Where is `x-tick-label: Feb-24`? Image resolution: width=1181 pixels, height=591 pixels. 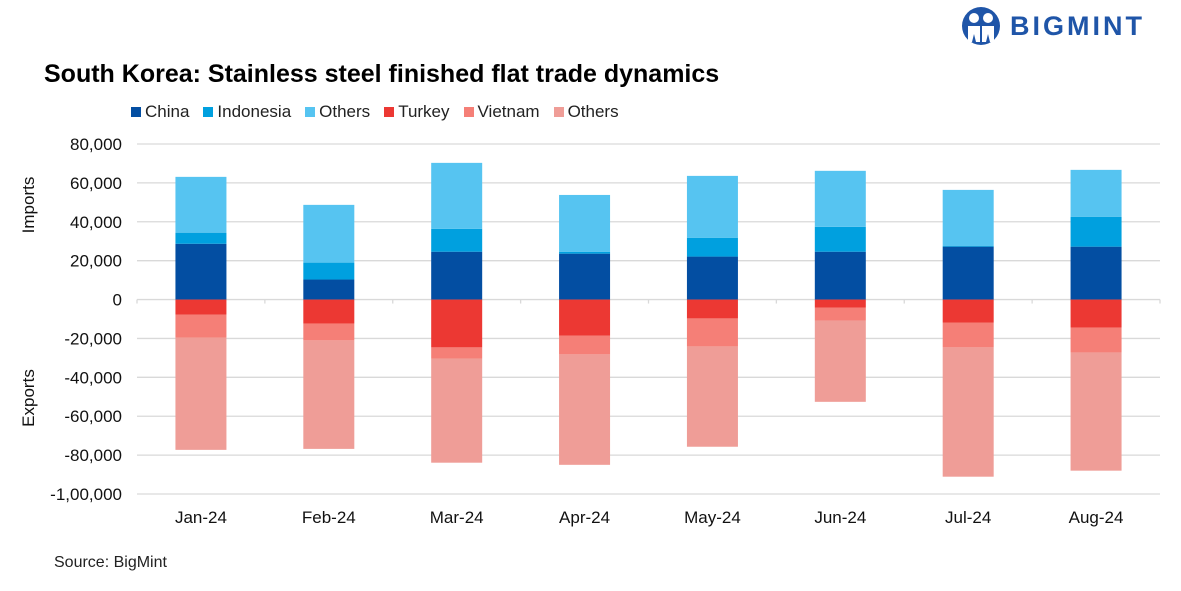
x-tick-label: Feb-24 is located at coordinates (329, 517).